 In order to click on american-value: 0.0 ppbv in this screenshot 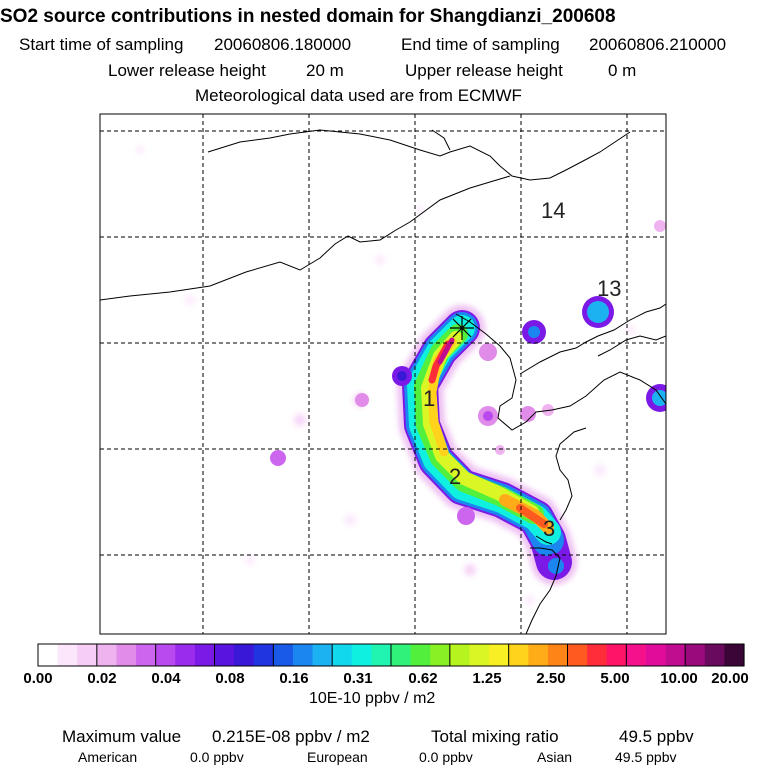, I will do `click(217, 757)`.